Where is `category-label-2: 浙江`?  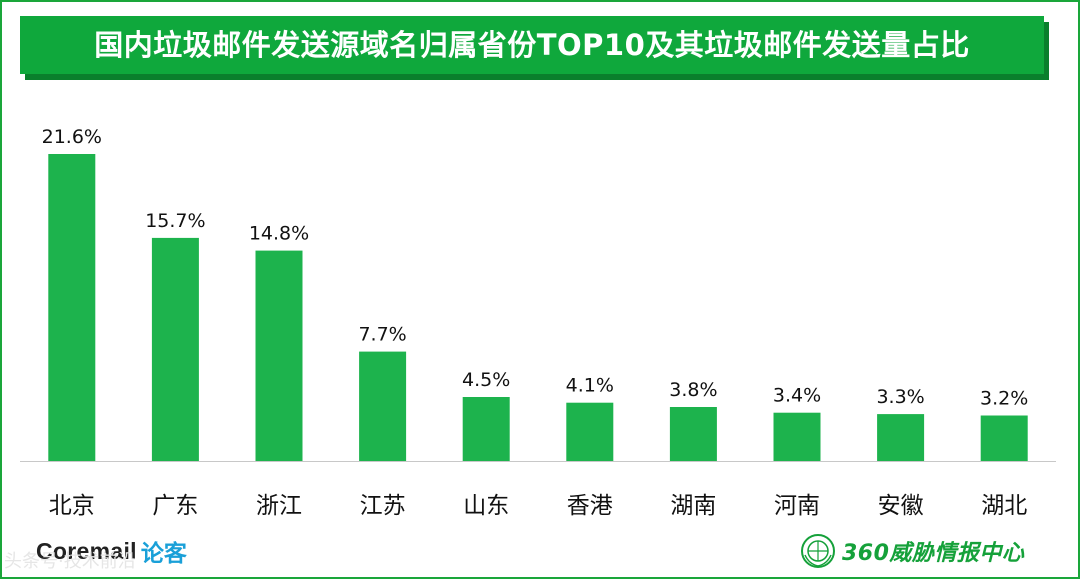 category-label-2: 浙江 is located at coordinates (279, 506).